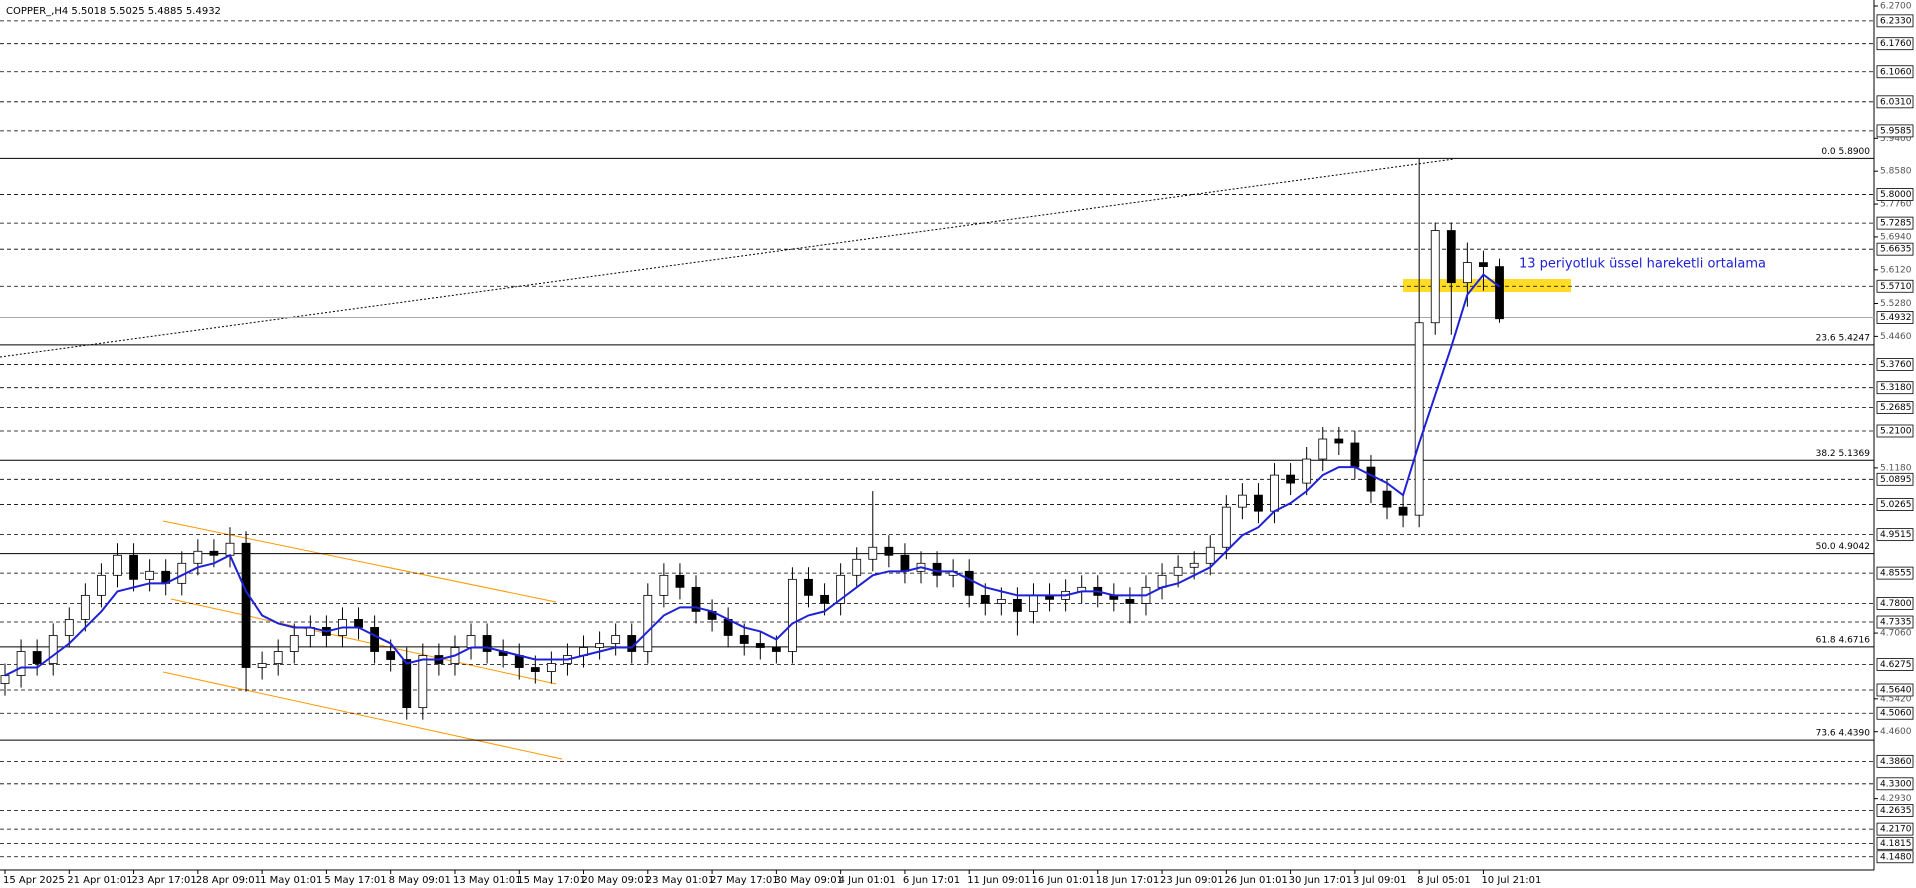 This screenshot has width=1916, height=888. Describe the element at coordinates (1896, 468) in the screenshot. I see `y-tick-label: 5.1180` at that location.